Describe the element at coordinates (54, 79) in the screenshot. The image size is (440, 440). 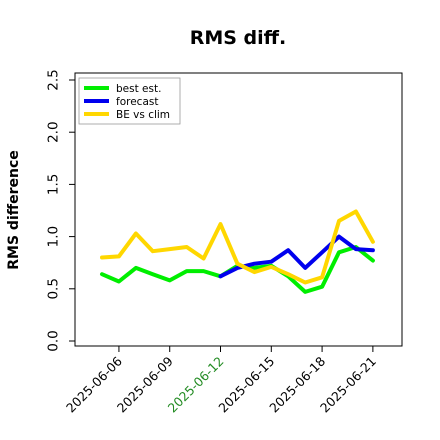
I see `y-tick-label: 2.5` at that location.